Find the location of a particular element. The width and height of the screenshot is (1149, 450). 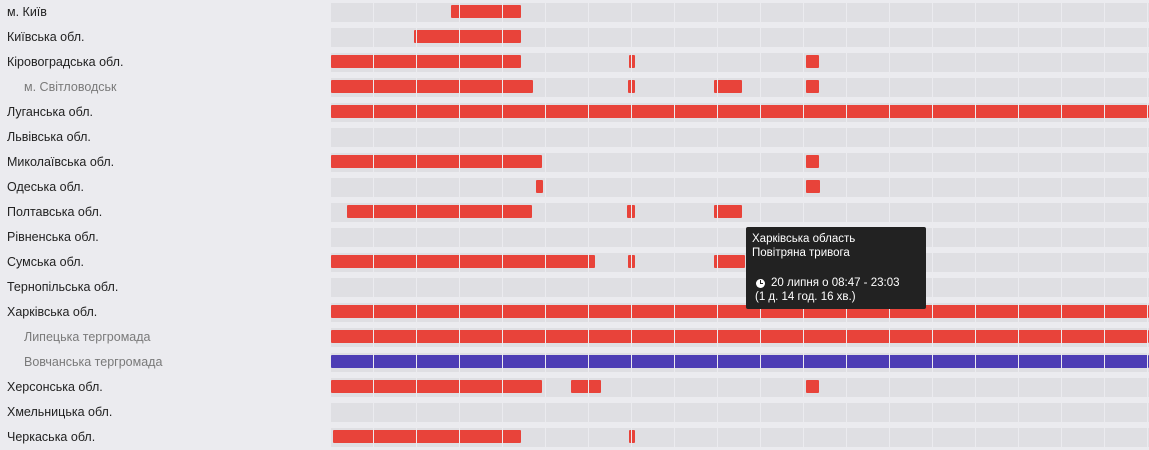

timeline-row: Київська обл. is located at coordinates (574, 37).